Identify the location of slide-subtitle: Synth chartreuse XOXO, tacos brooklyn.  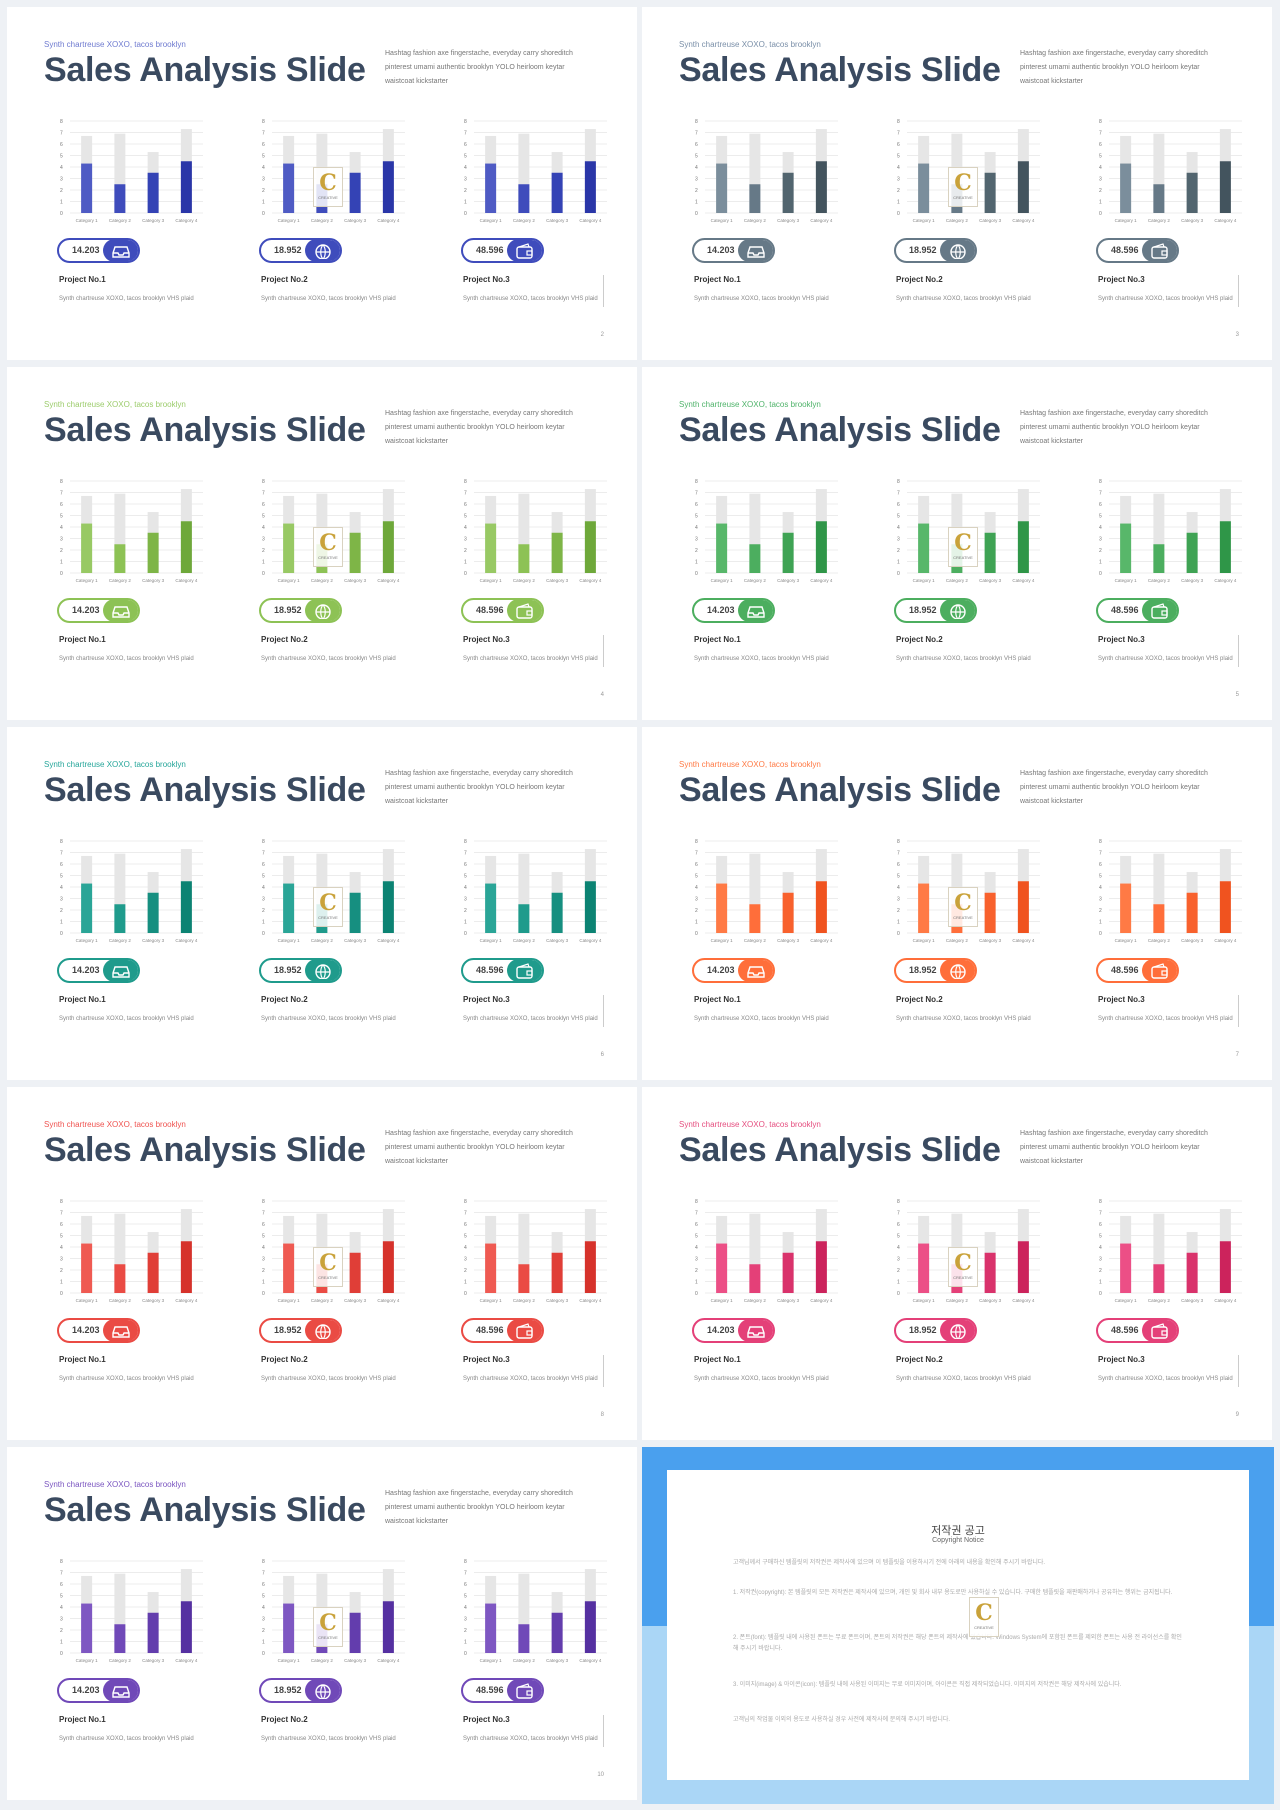
(750, 1124).